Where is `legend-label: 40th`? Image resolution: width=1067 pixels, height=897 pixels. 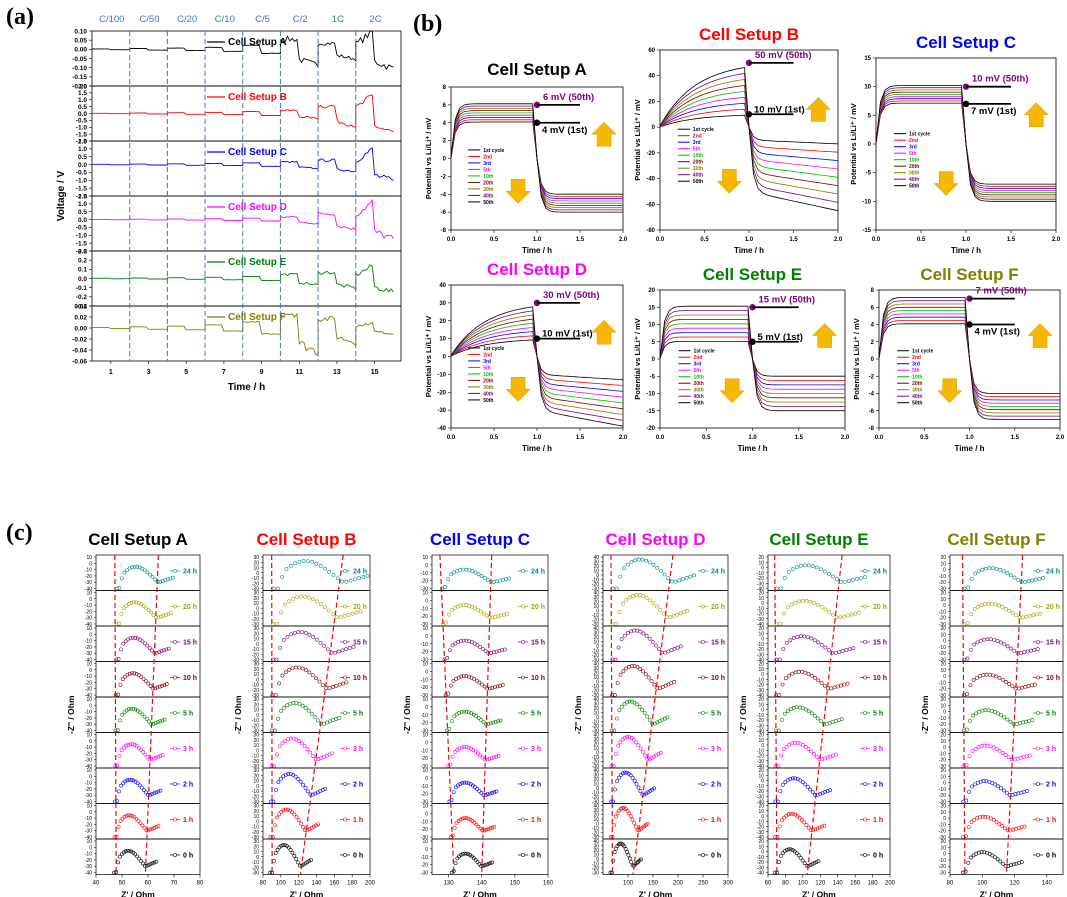 legend-label: 40th is located at coordinates (698, 176).